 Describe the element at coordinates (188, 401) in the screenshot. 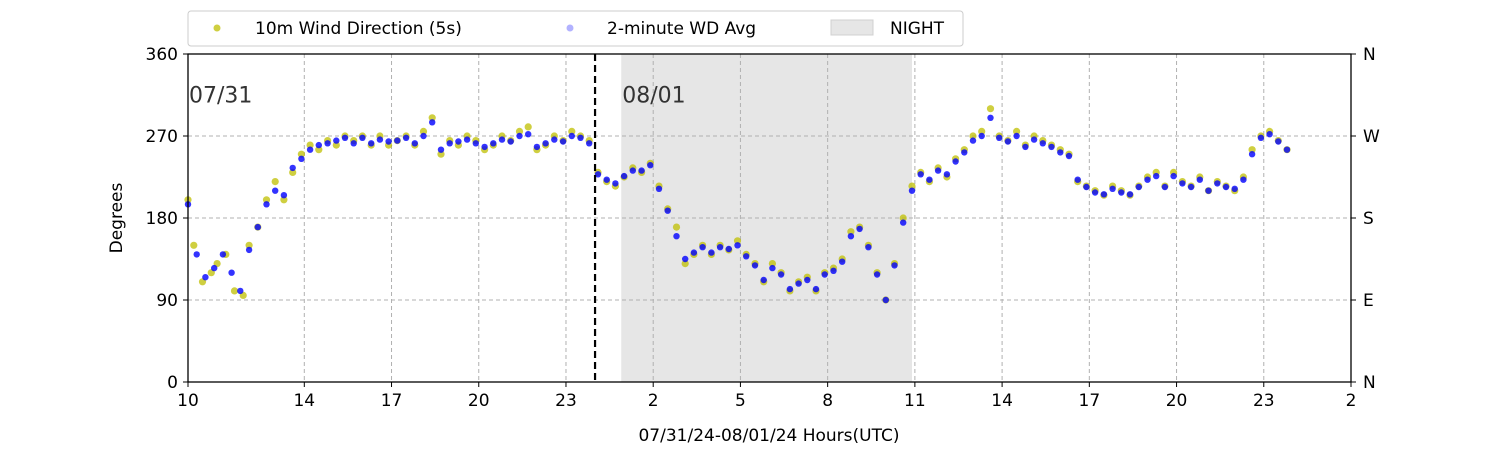

I see `x-tick-label: 10` at that location.